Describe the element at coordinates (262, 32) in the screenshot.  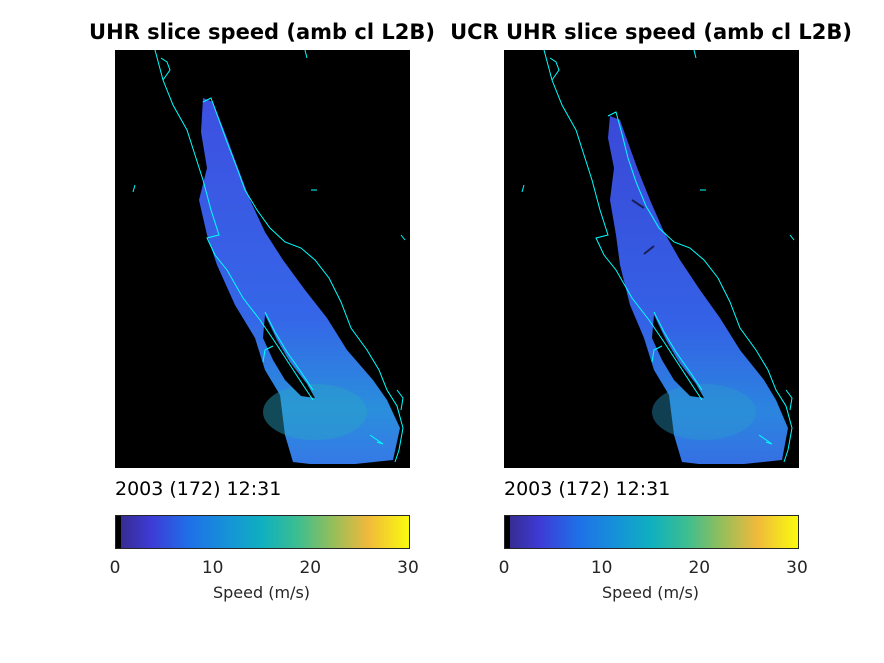
I see `left-plot-title: UHR slice speed (amb cl L2B)` at that location.